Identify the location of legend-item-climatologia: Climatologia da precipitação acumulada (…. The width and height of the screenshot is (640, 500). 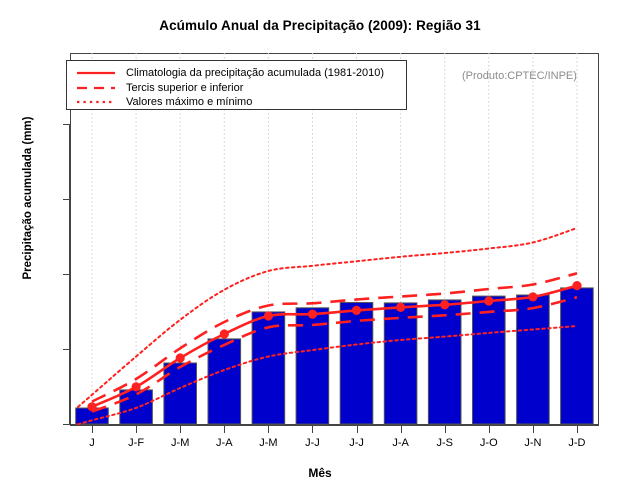
(236, 73).